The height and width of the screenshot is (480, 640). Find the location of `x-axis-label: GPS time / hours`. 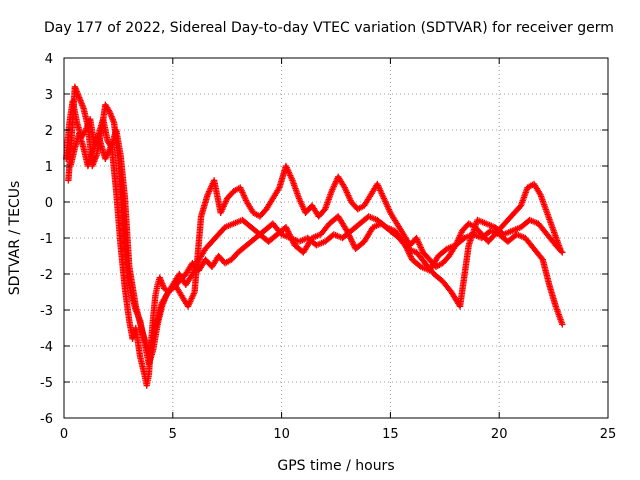

x-axis-label: GPS time / hours is located at coordinates (335, 466).